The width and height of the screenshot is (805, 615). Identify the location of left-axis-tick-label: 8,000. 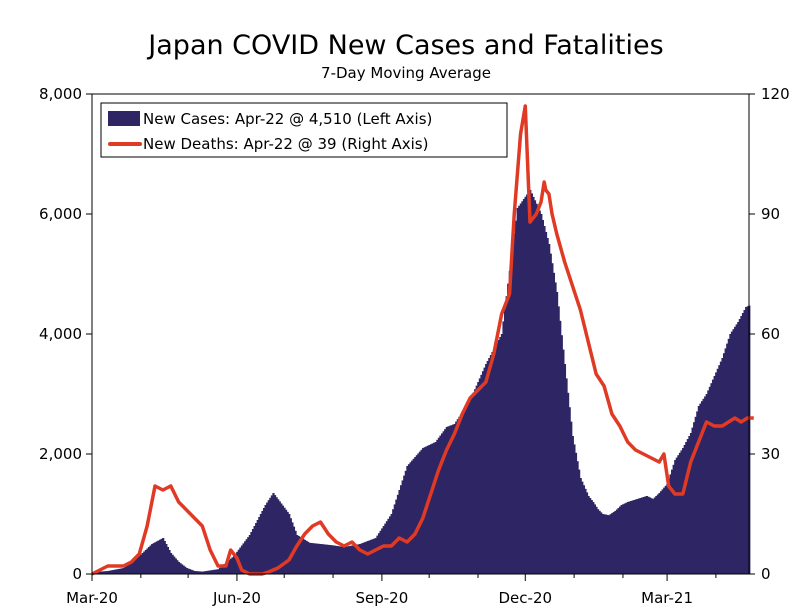
(60, 94).